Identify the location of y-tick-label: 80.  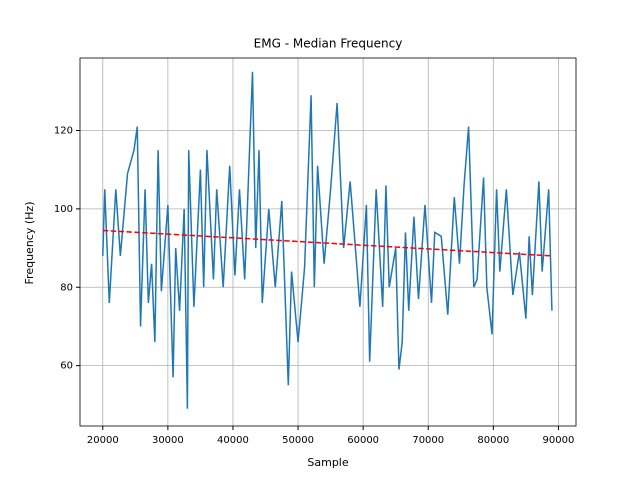
(66, 287).